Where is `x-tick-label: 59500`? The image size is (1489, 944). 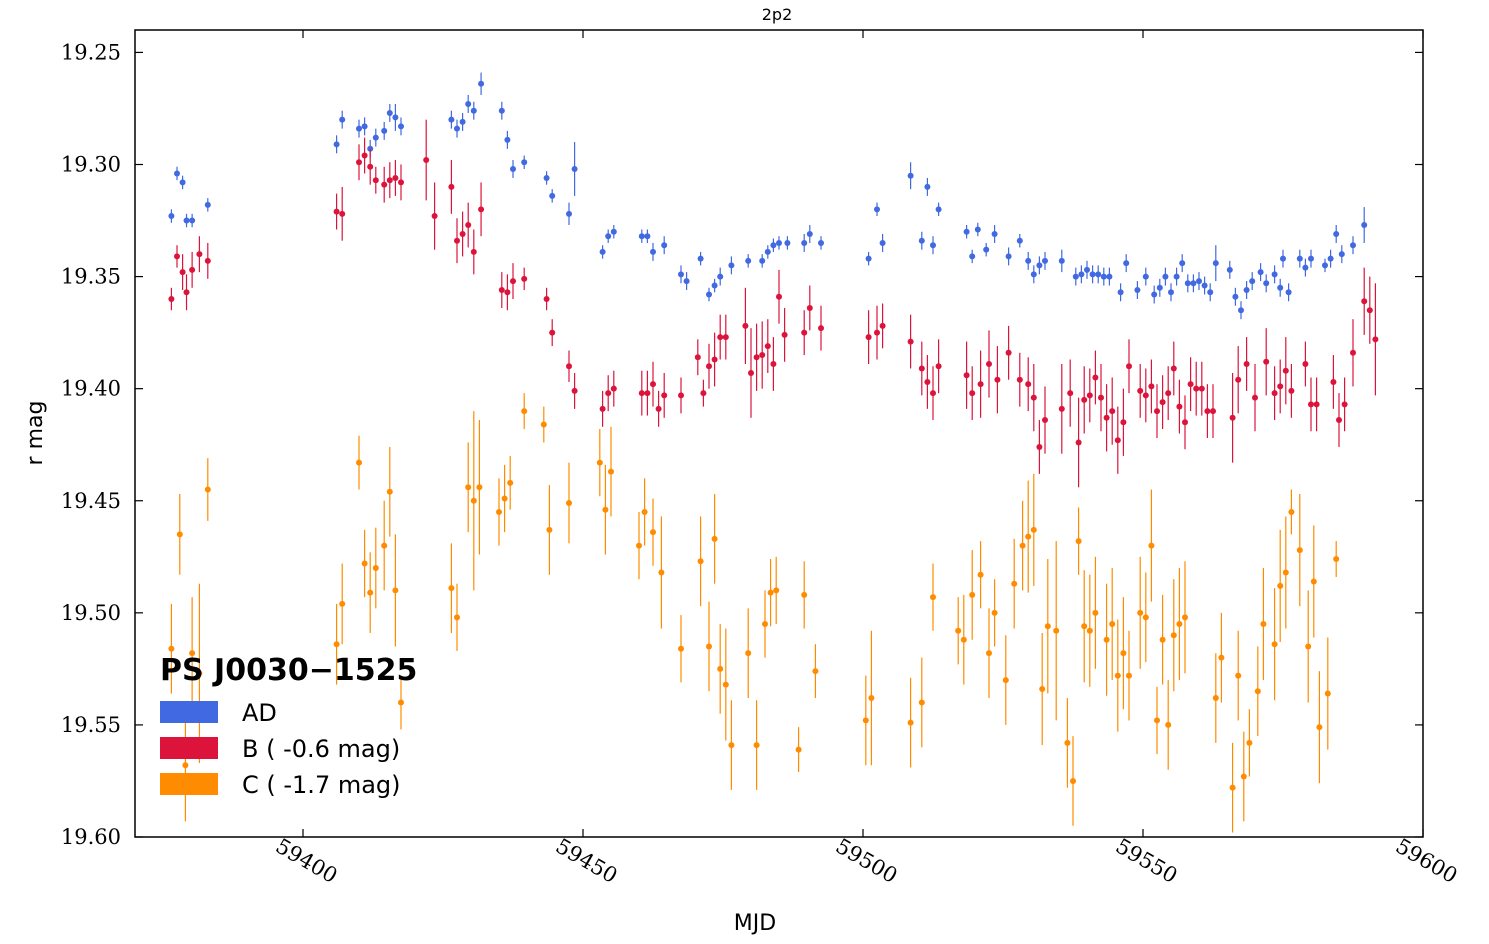
x-tick-label: 59500 is located at coordinates (867, 861).